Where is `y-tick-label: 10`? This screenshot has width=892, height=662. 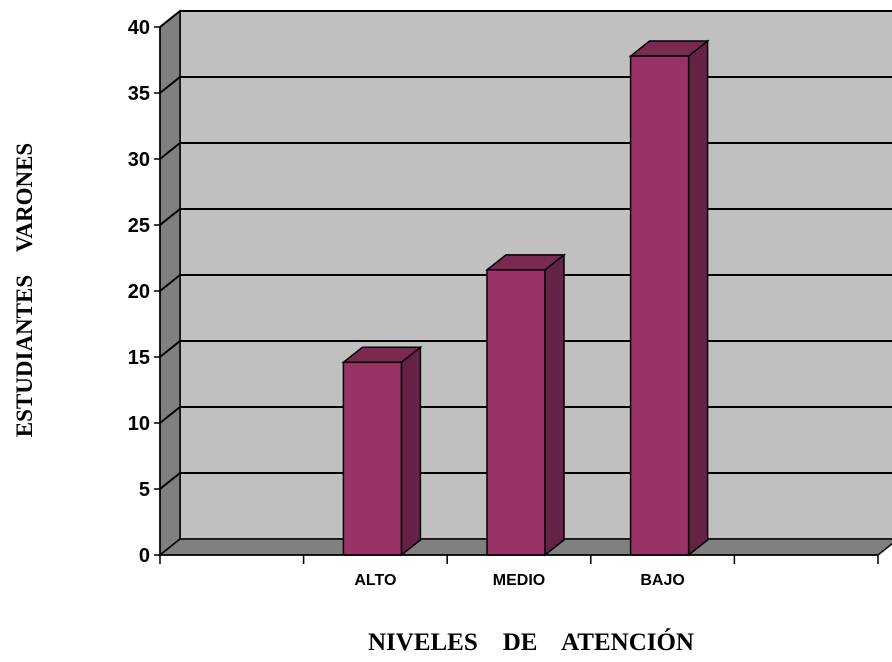
y-tick-label: 10 is located at coordinates (139, 424).